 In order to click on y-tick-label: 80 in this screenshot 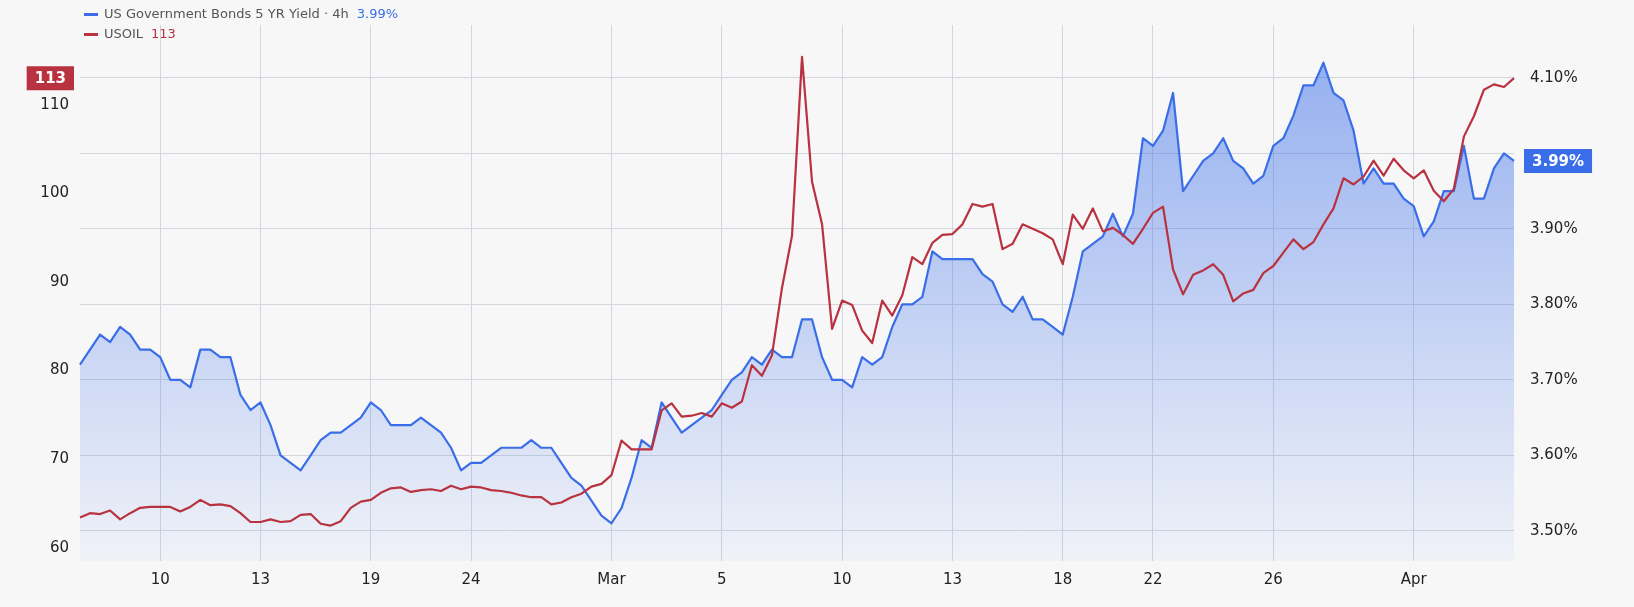, I will do `click(59, 369)`.